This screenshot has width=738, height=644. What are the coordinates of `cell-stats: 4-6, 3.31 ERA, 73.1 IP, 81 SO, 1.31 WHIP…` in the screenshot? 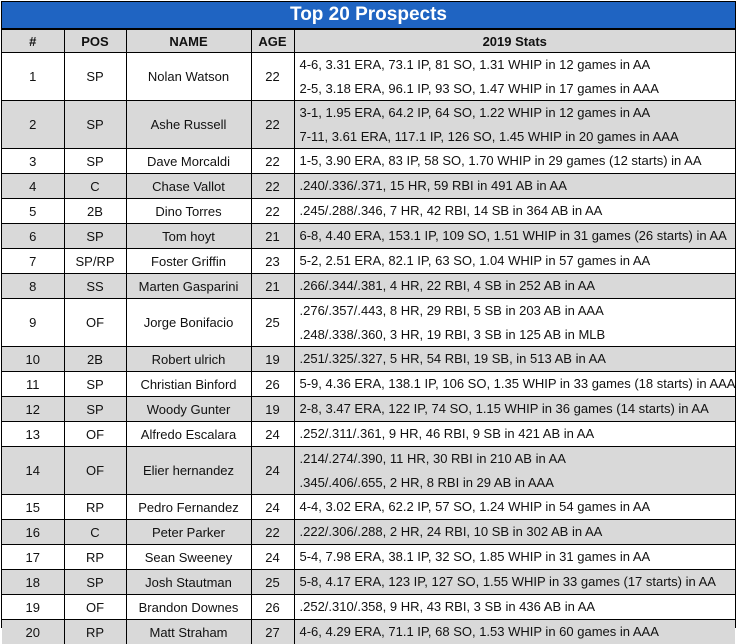 It's located at (514, 77).